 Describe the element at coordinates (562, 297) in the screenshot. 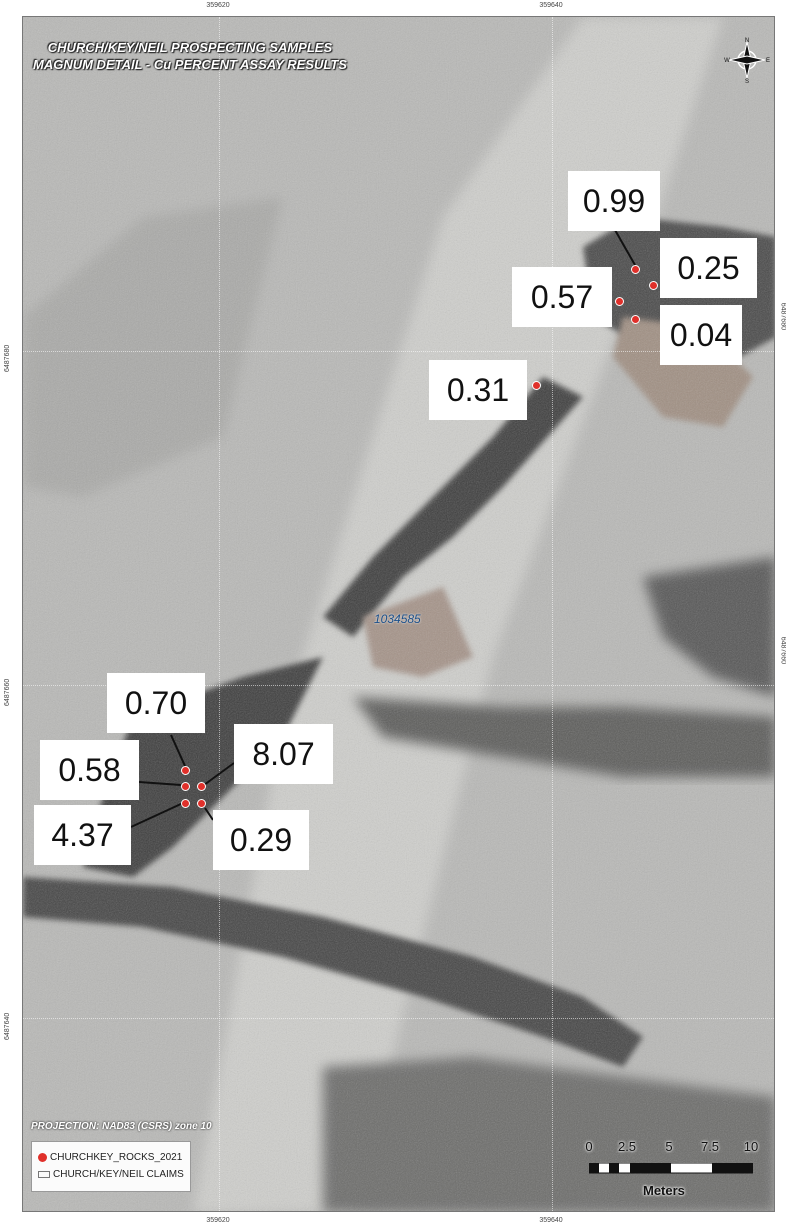

I see `assay-label-0-57: 0.57` at that location.